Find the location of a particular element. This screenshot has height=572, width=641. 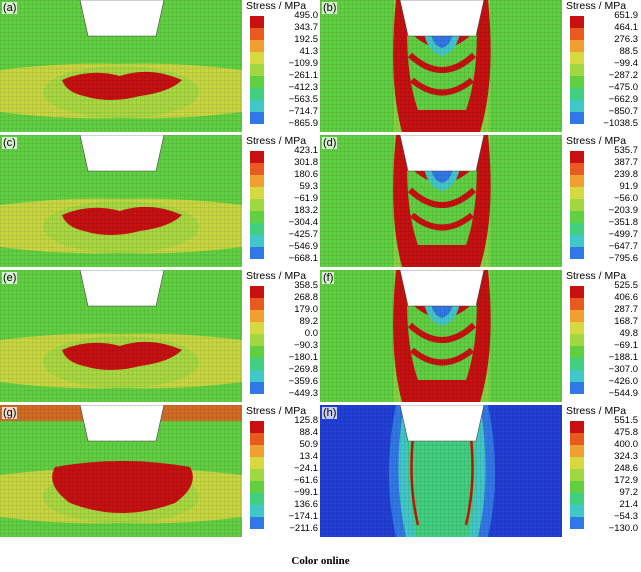

legend-tick: 21.4 is located at coordinates (629, 504).